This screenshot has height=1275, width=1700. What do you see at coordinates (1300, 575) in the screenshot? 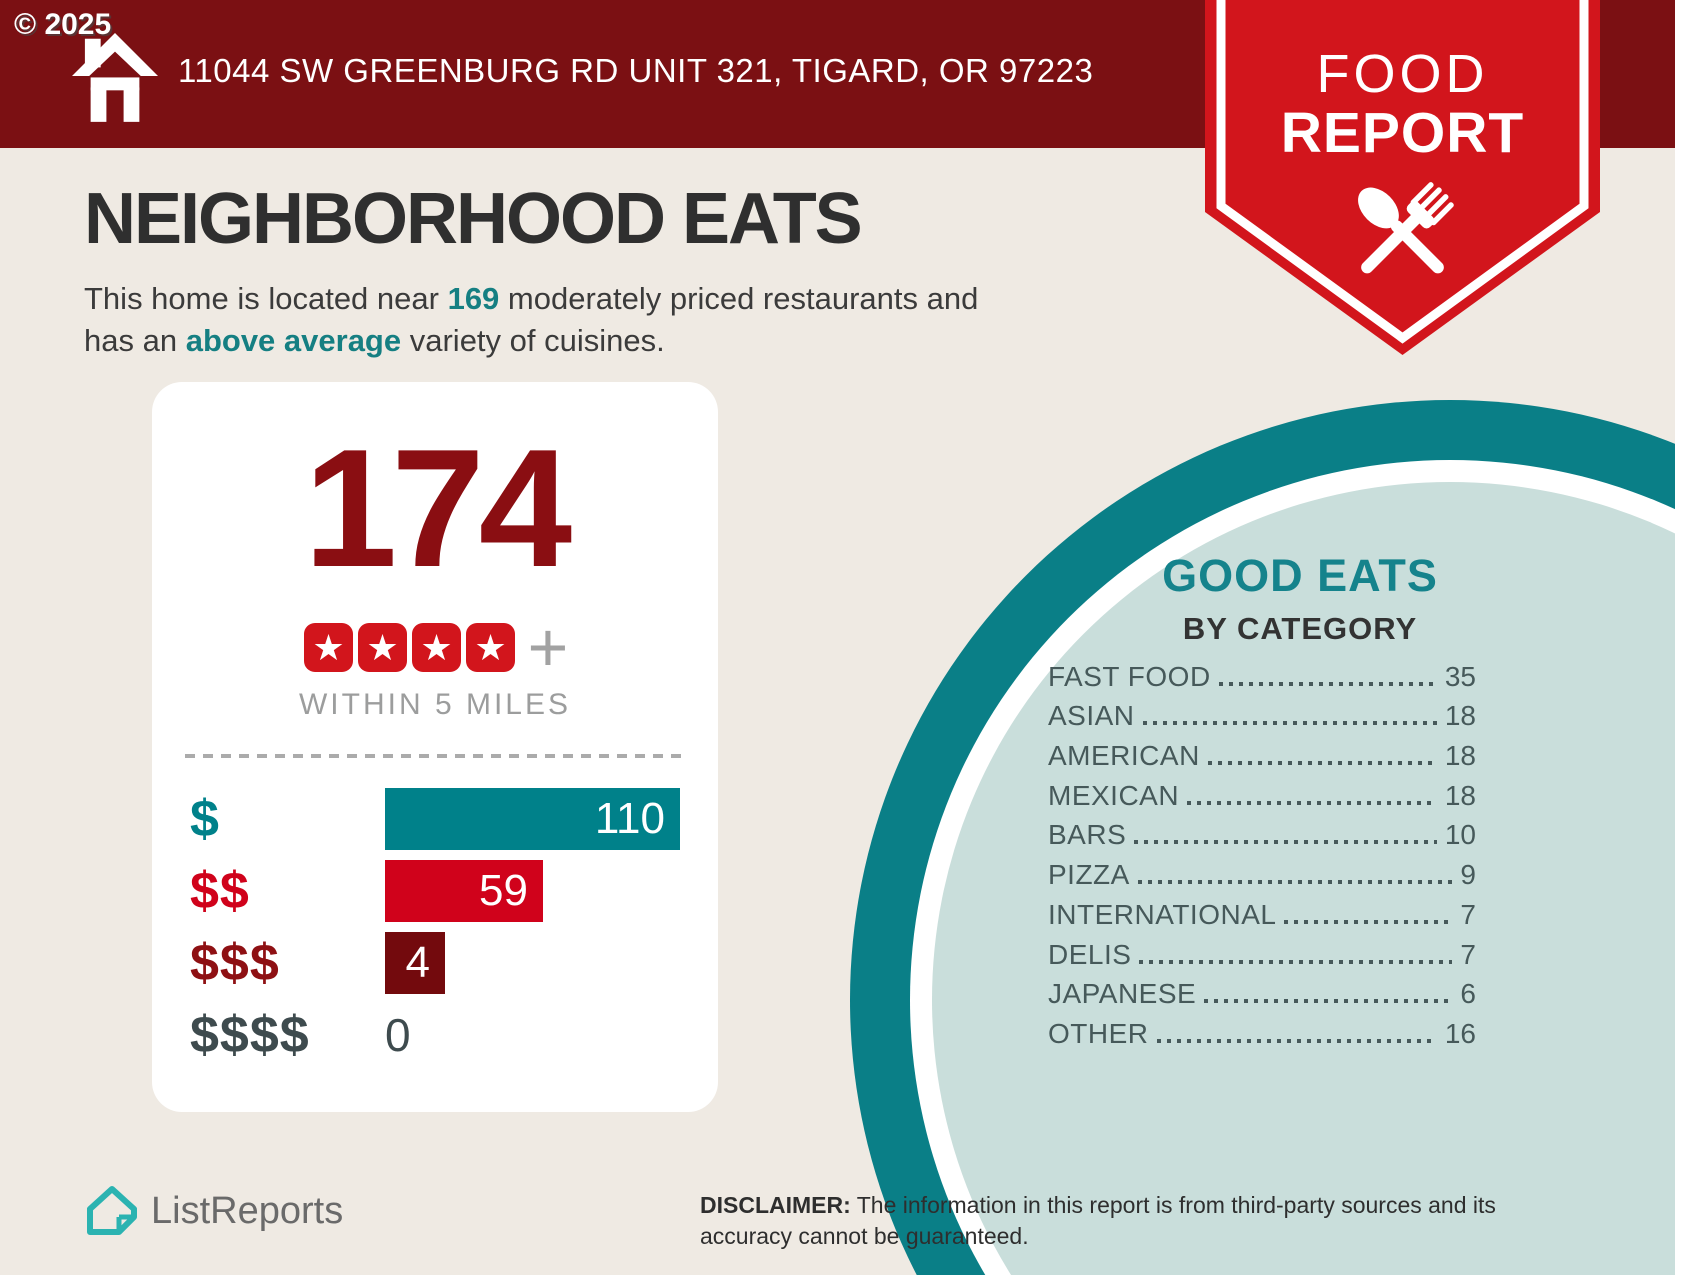
I see `good-eats-title: GOOD EATS` at bounding box center [1300, 575].